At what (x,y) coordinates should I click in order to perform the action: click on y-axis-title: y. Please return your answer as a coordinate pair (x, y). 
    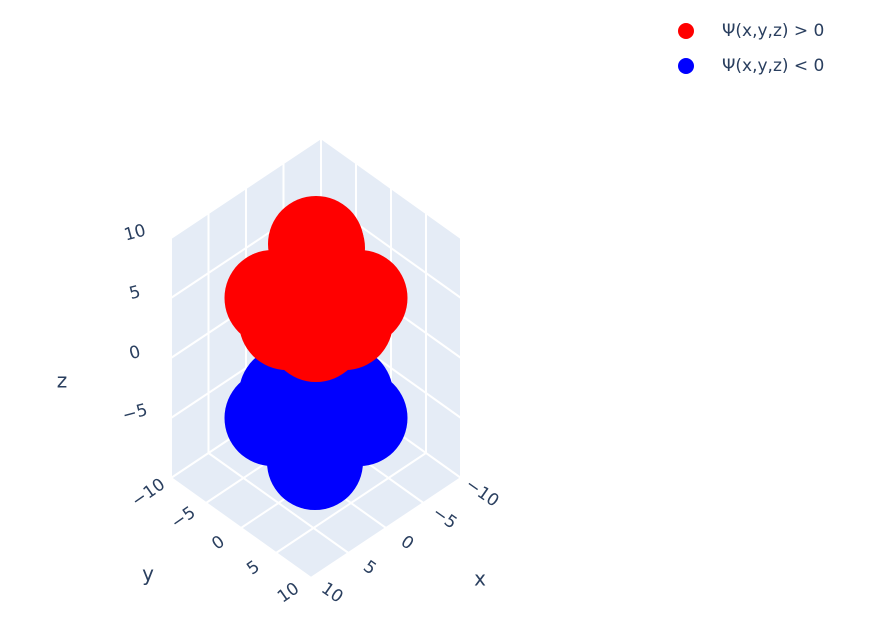
    Looking at the image, I should click on (148, 574).